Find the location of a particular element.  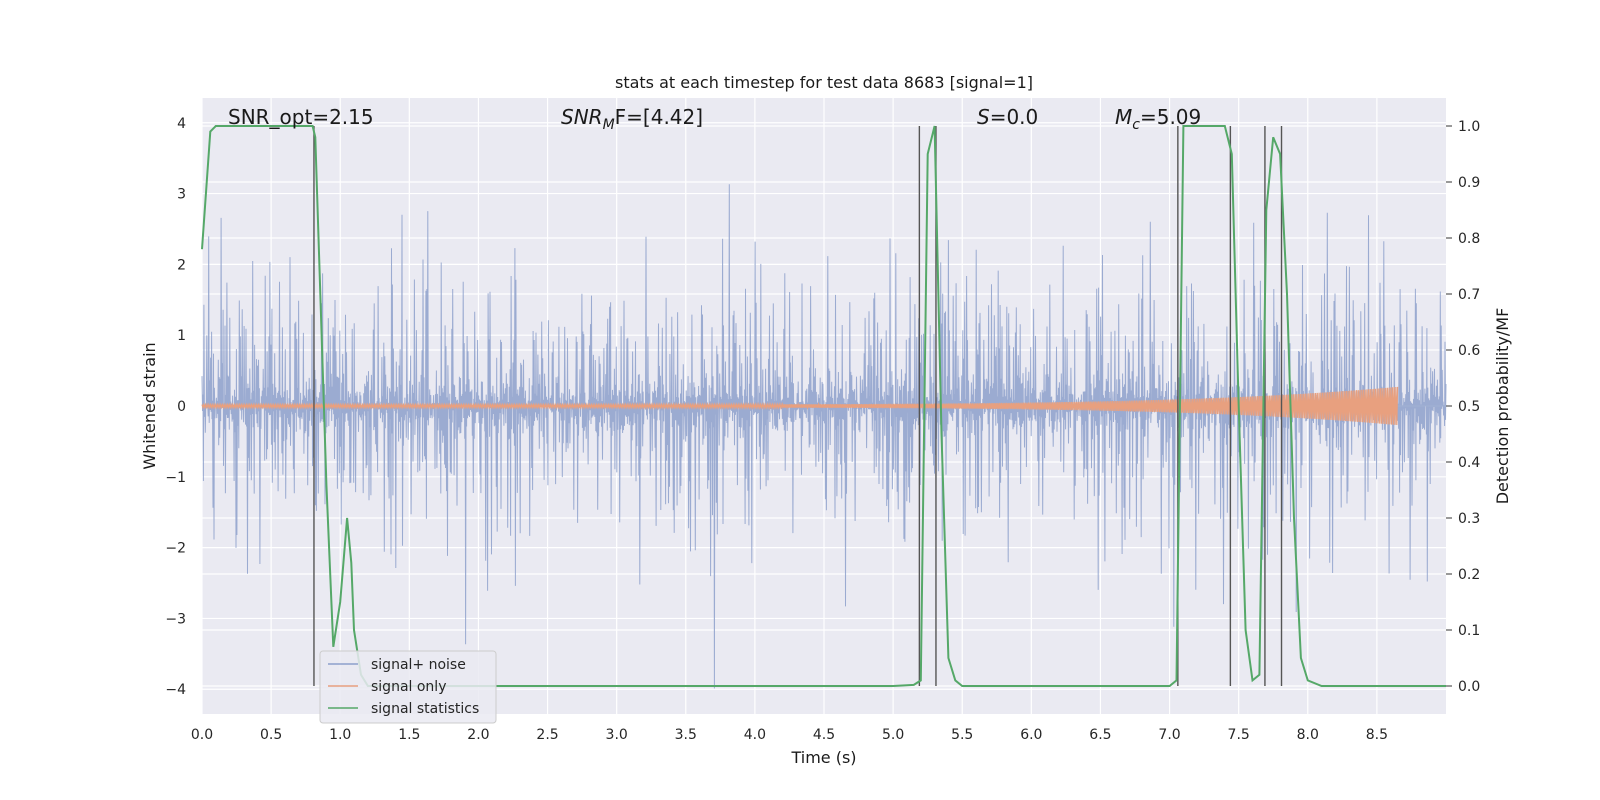

y-right-tick-labels: 1.0 0.9 0.8 0.7 0.6 0.5 0.4 0.3 0.2 0.1 0.0 is located at coordinates (1463, 407).